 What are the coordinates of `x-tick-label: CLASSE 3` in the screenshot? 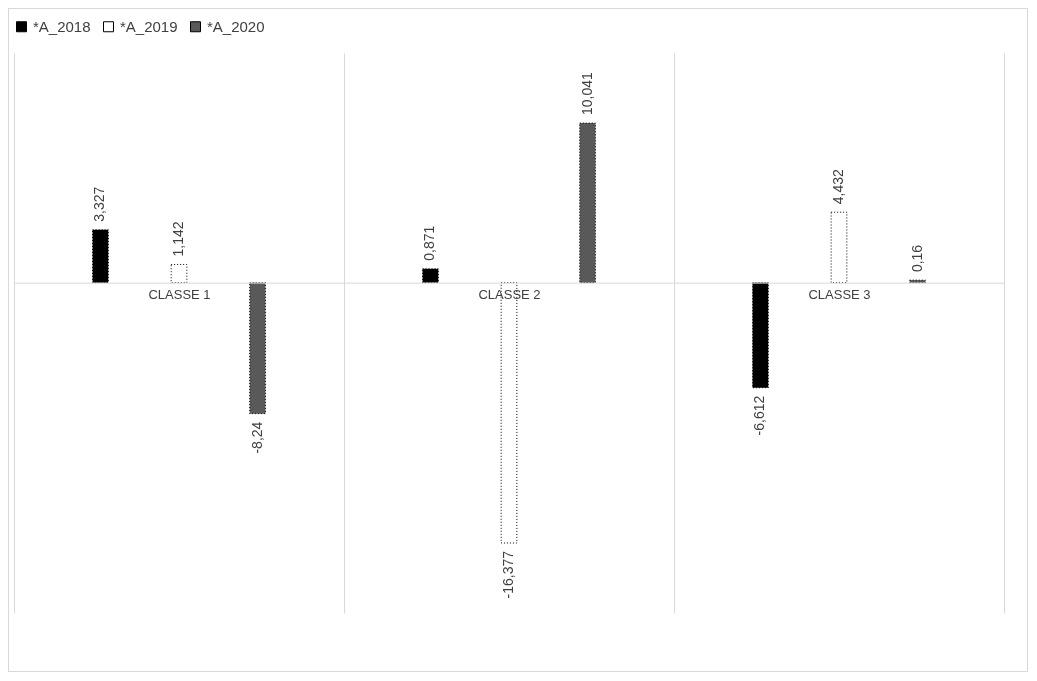 It's located at (839, 295).